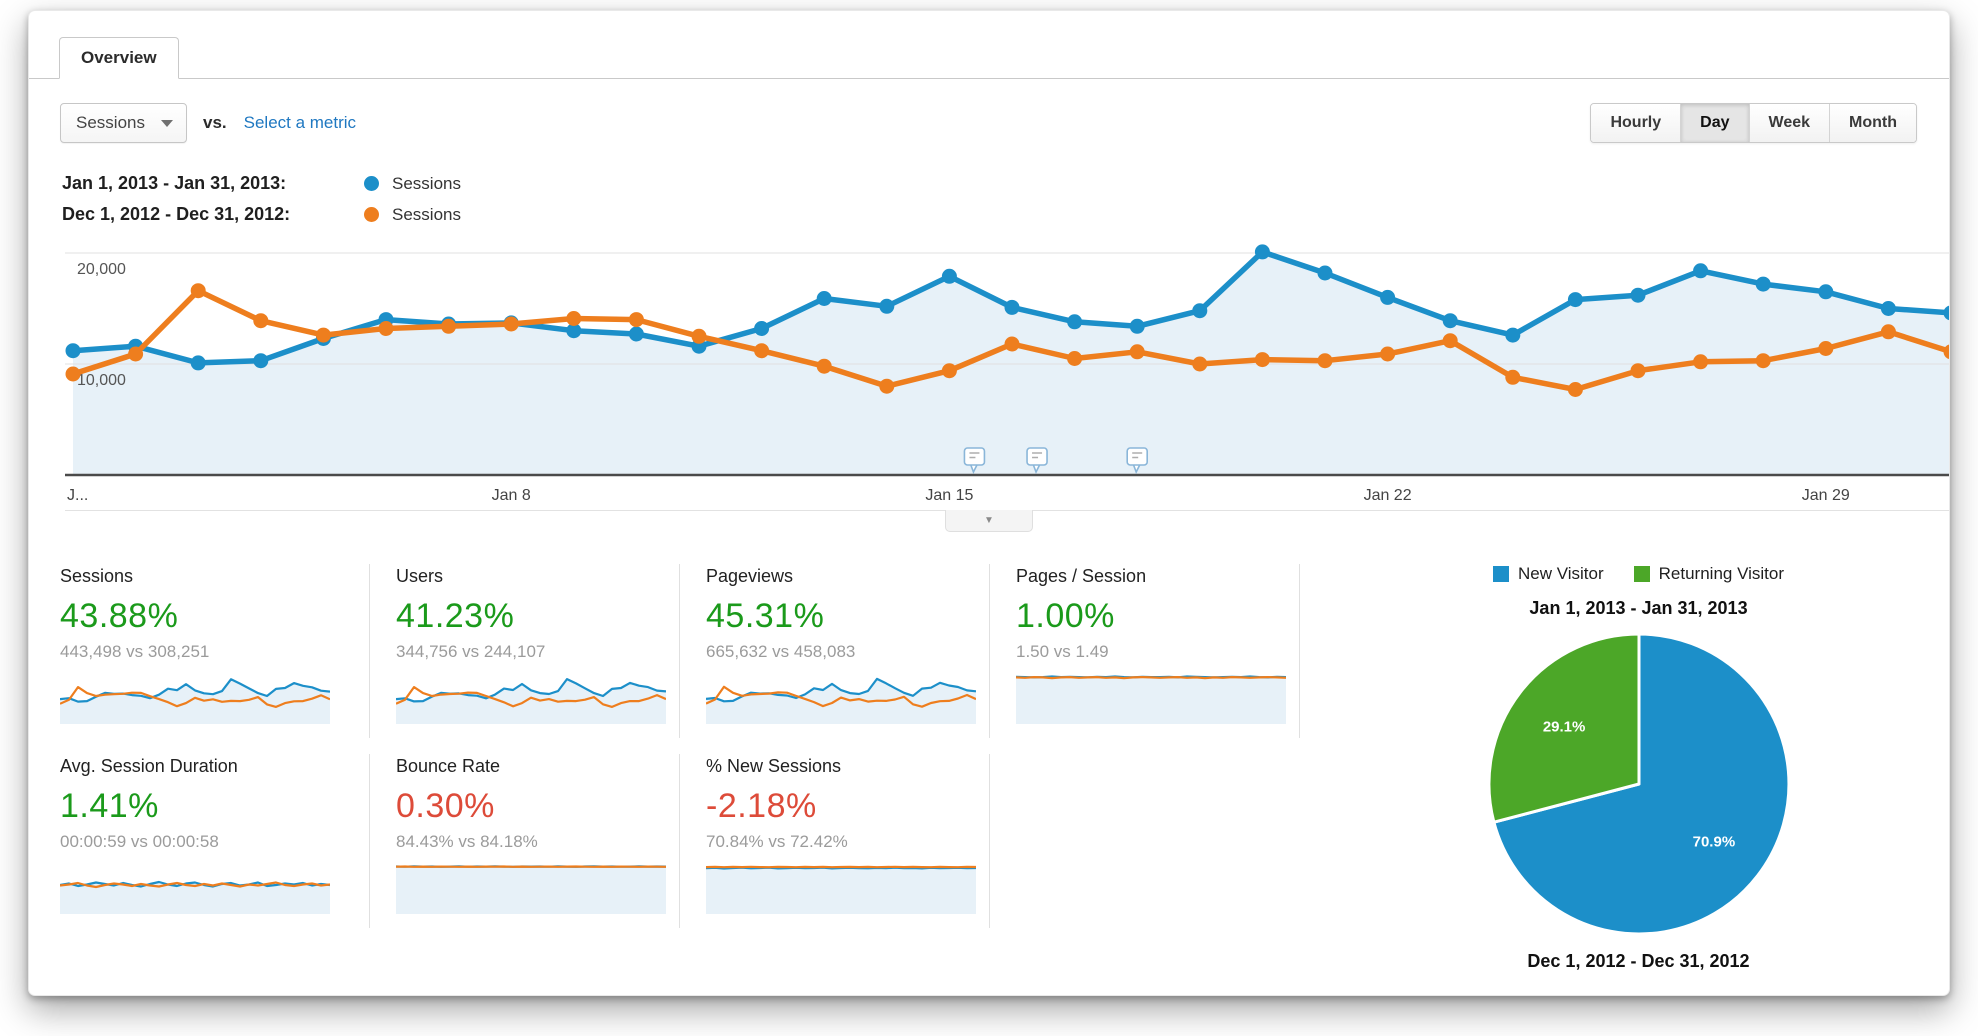 This screenshot has width=1978, height=1036. Describe the element at coordinates (467, 841) in the screenshot. I see `metric-card-comparison: 84.43% vs 84.18%` at that location.